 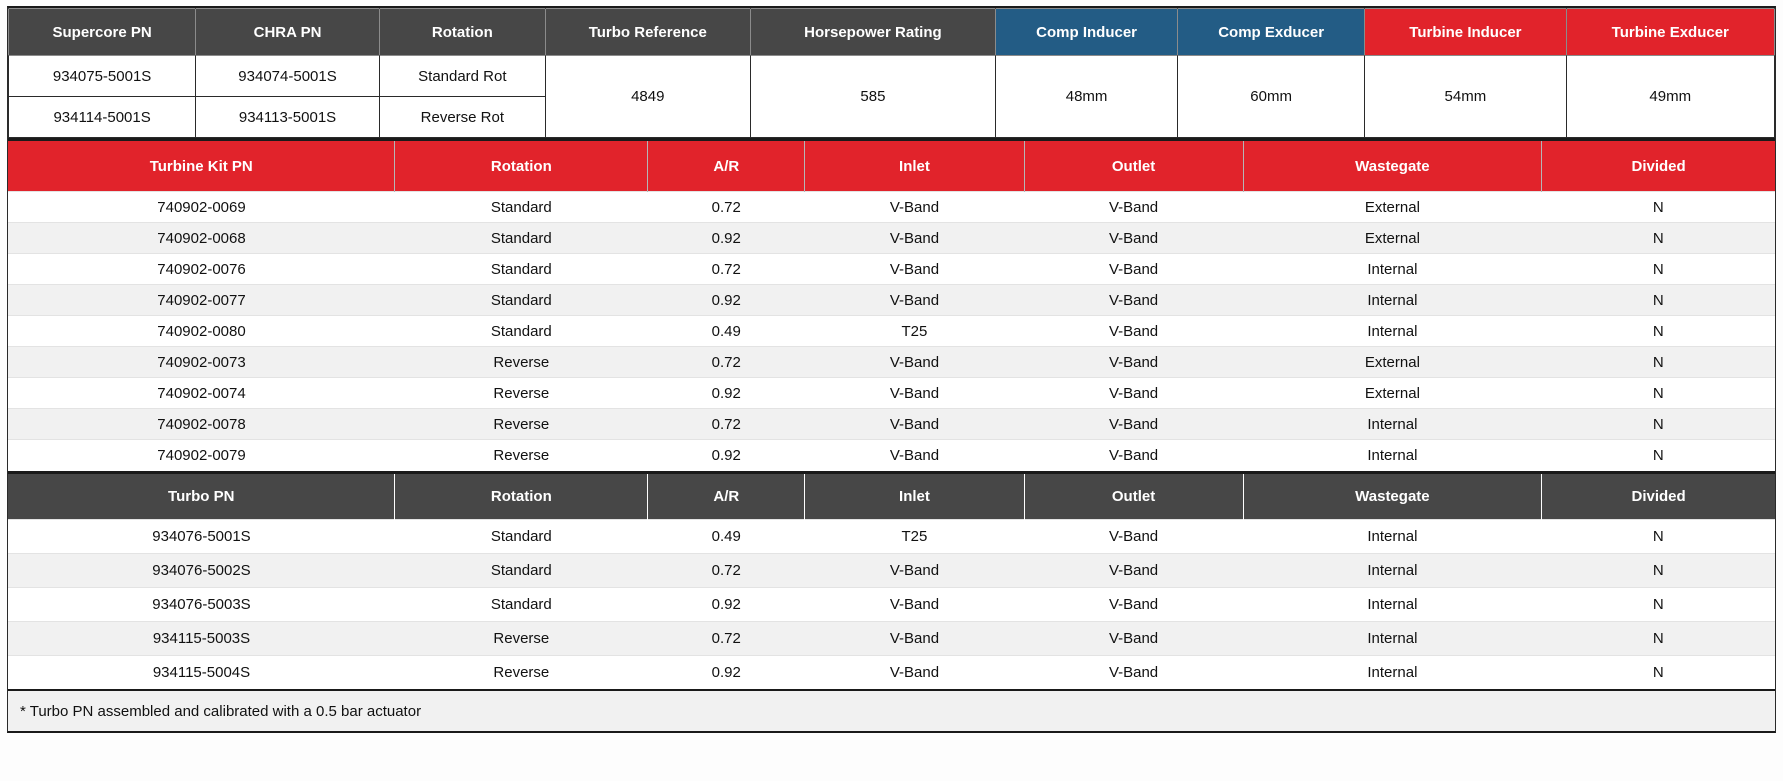 I want to click on turbo-pn: 934076-5001S, so click(x=201, y=535).